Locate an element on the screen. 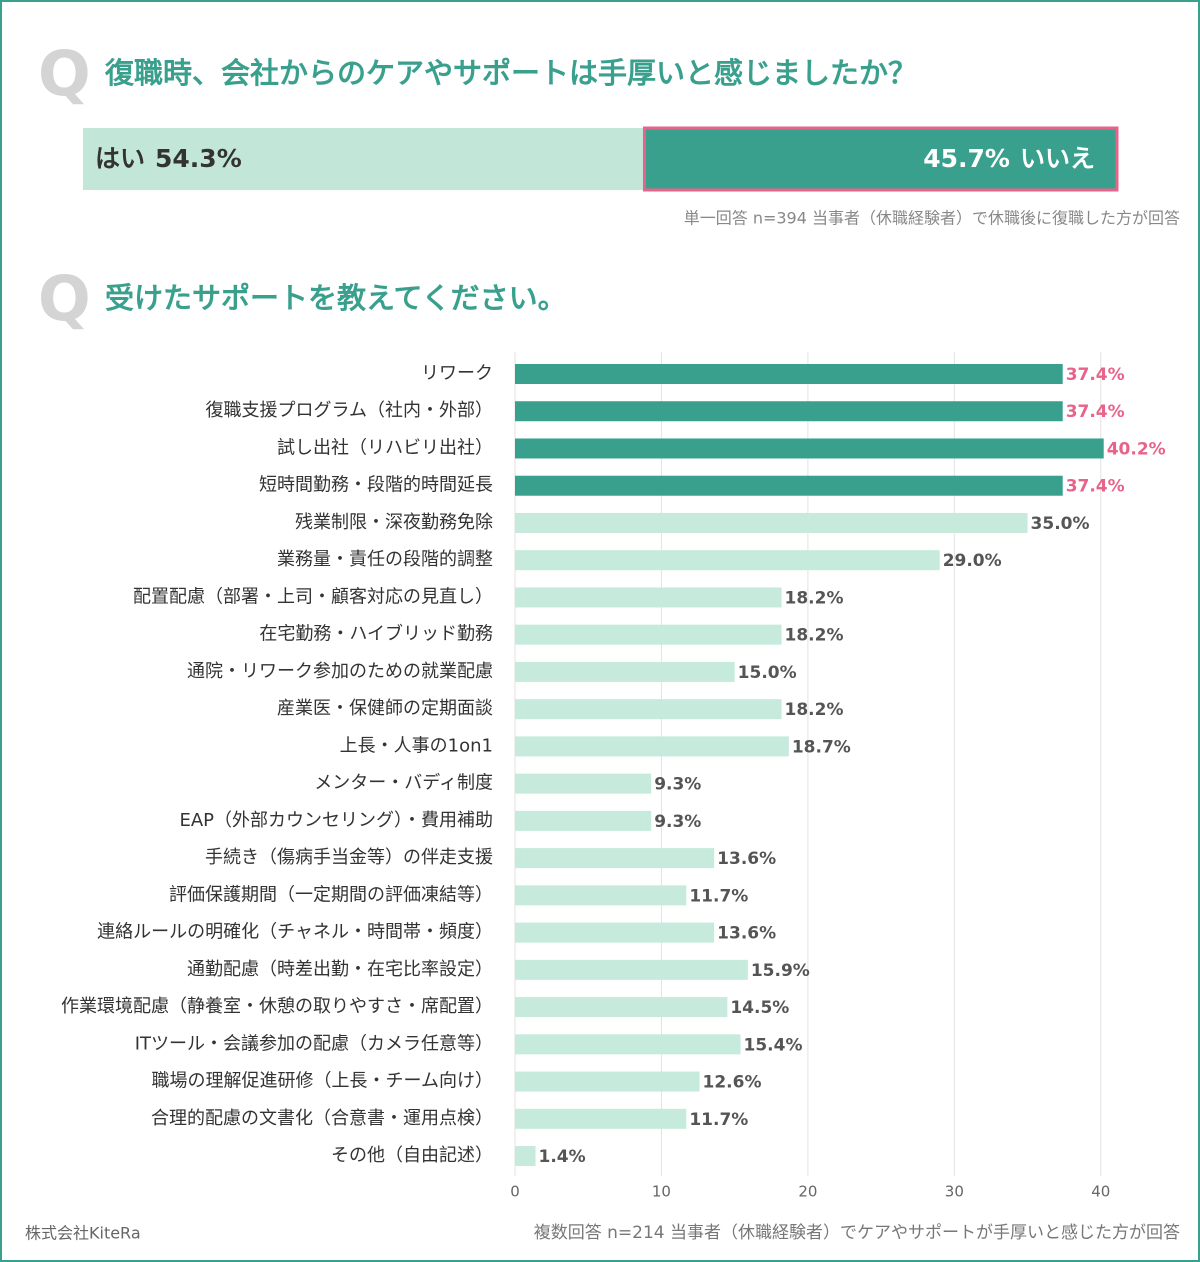 The height and width of the screenshot is (1262, 1200). category-label: リワーク is located at coordinates (457, 373).